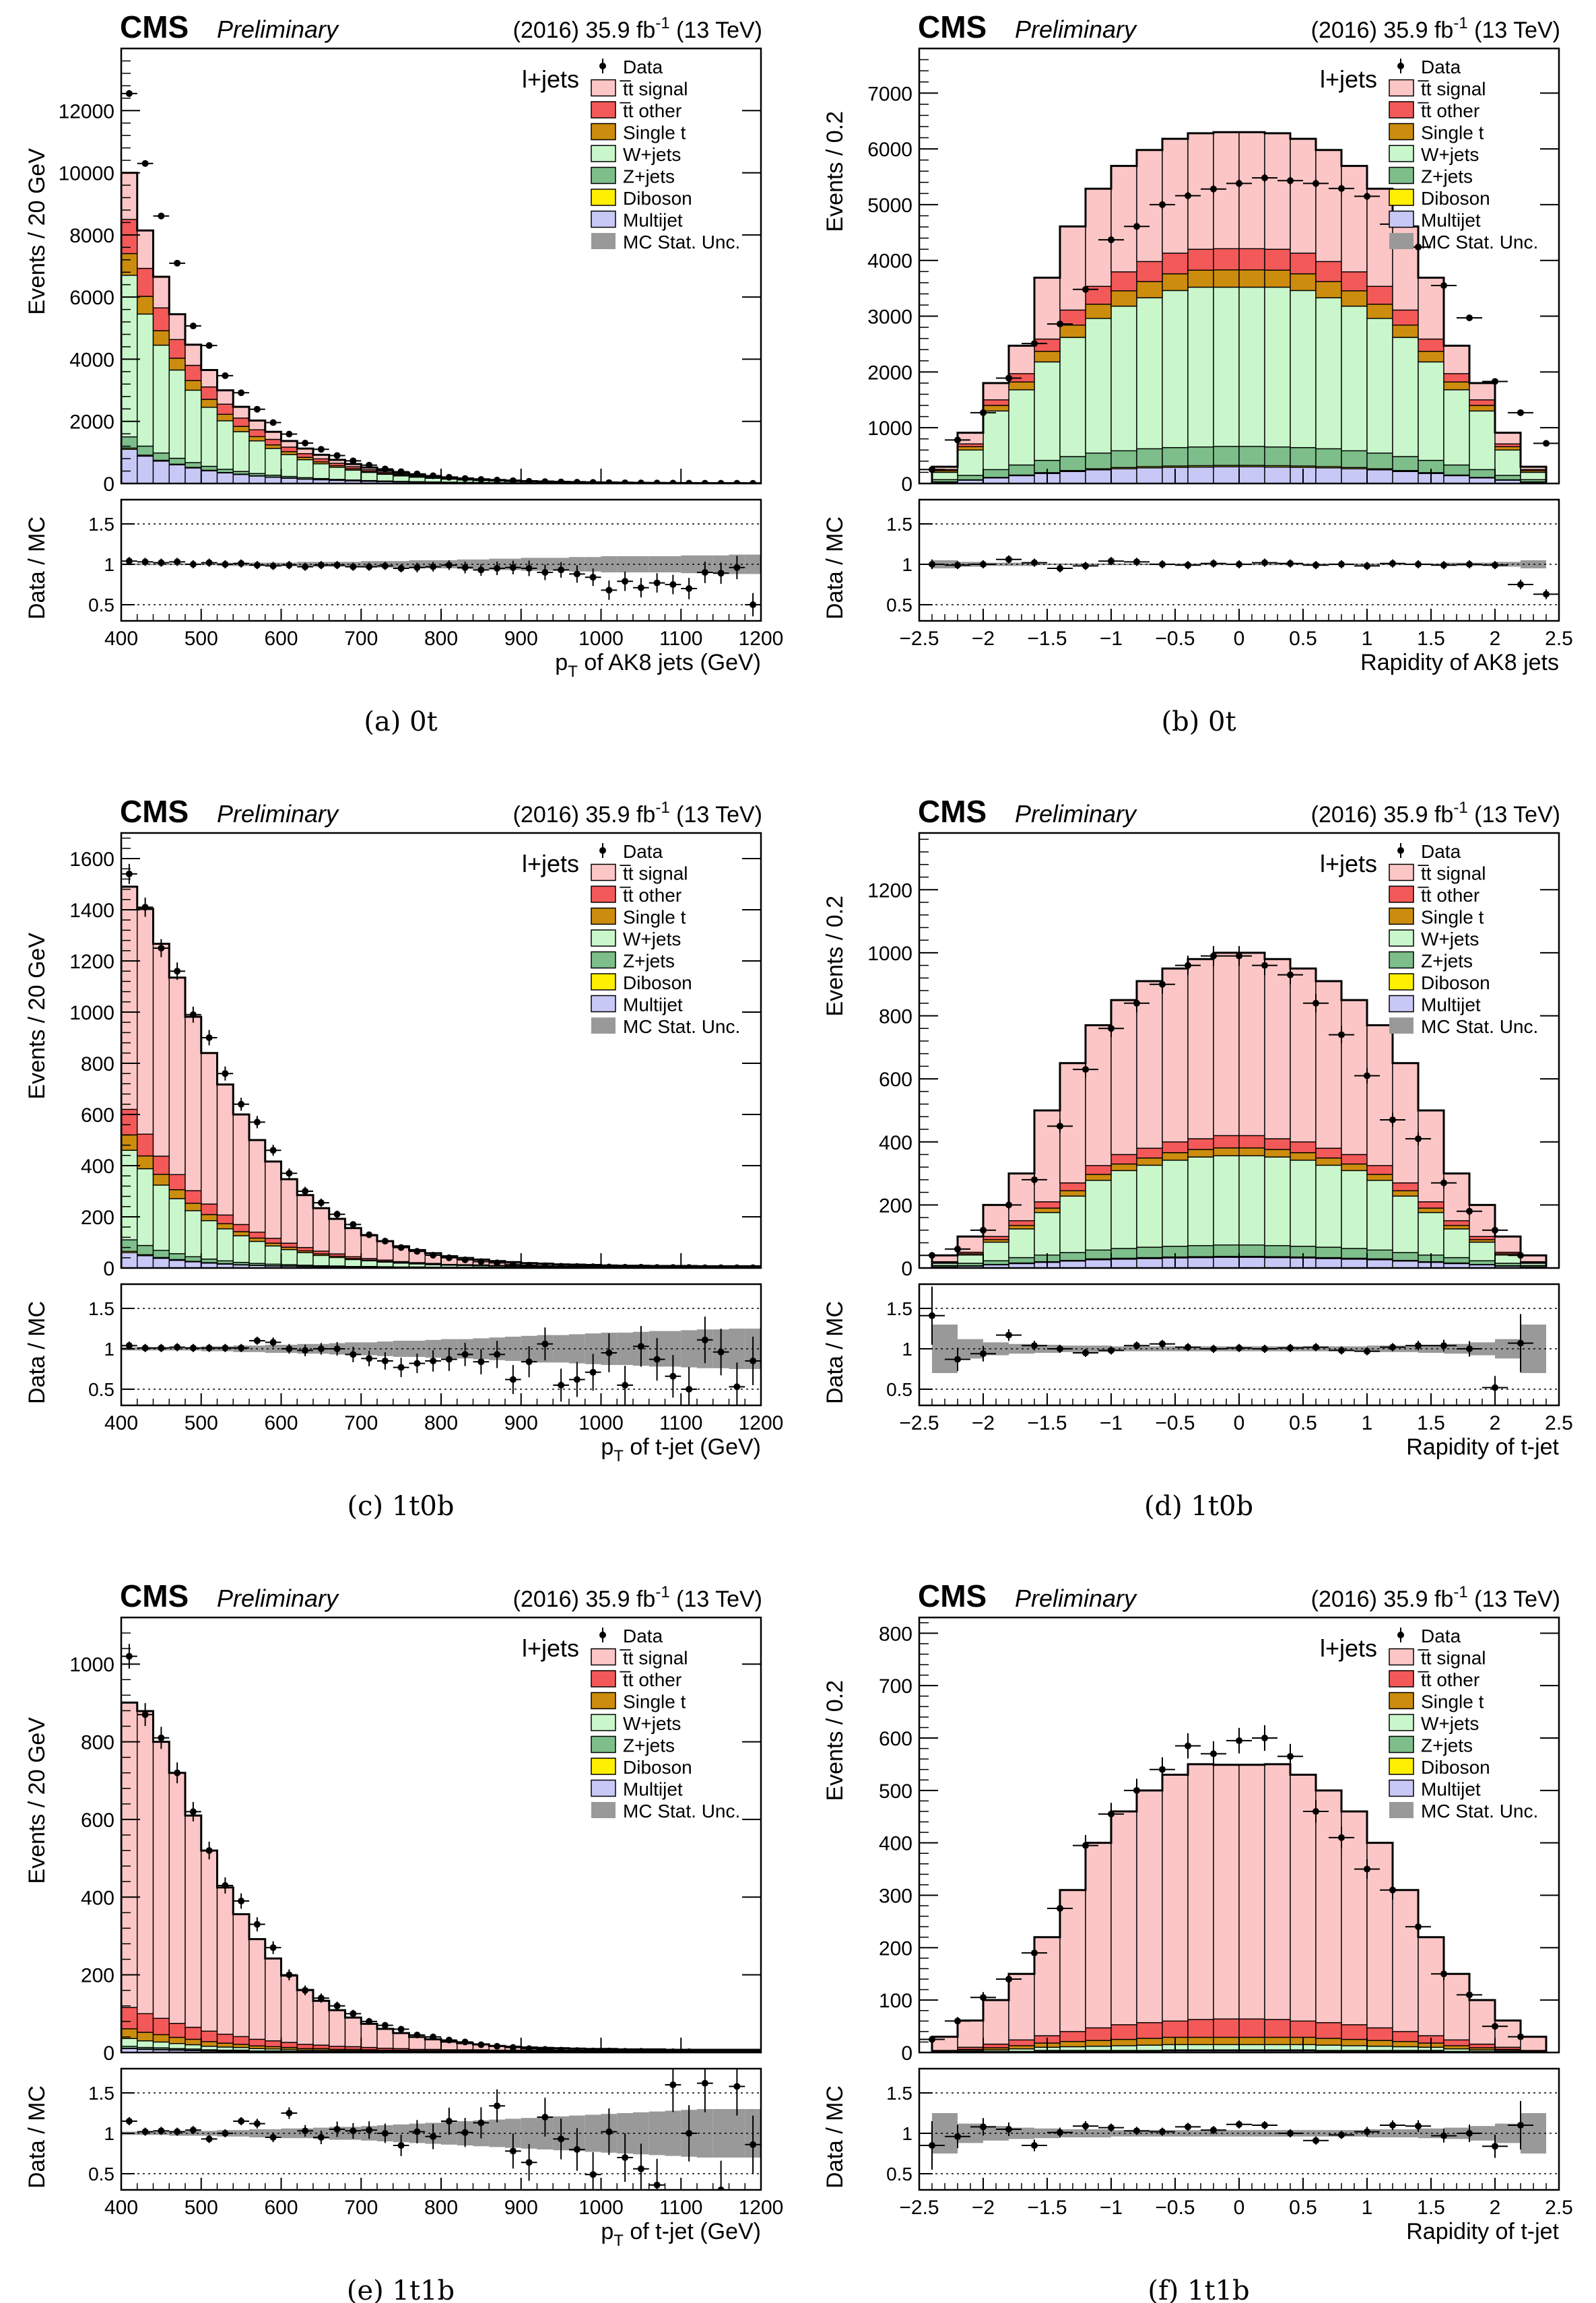  I want to click on ratio-y-tick-label: 0.5, so click(899, 1389).